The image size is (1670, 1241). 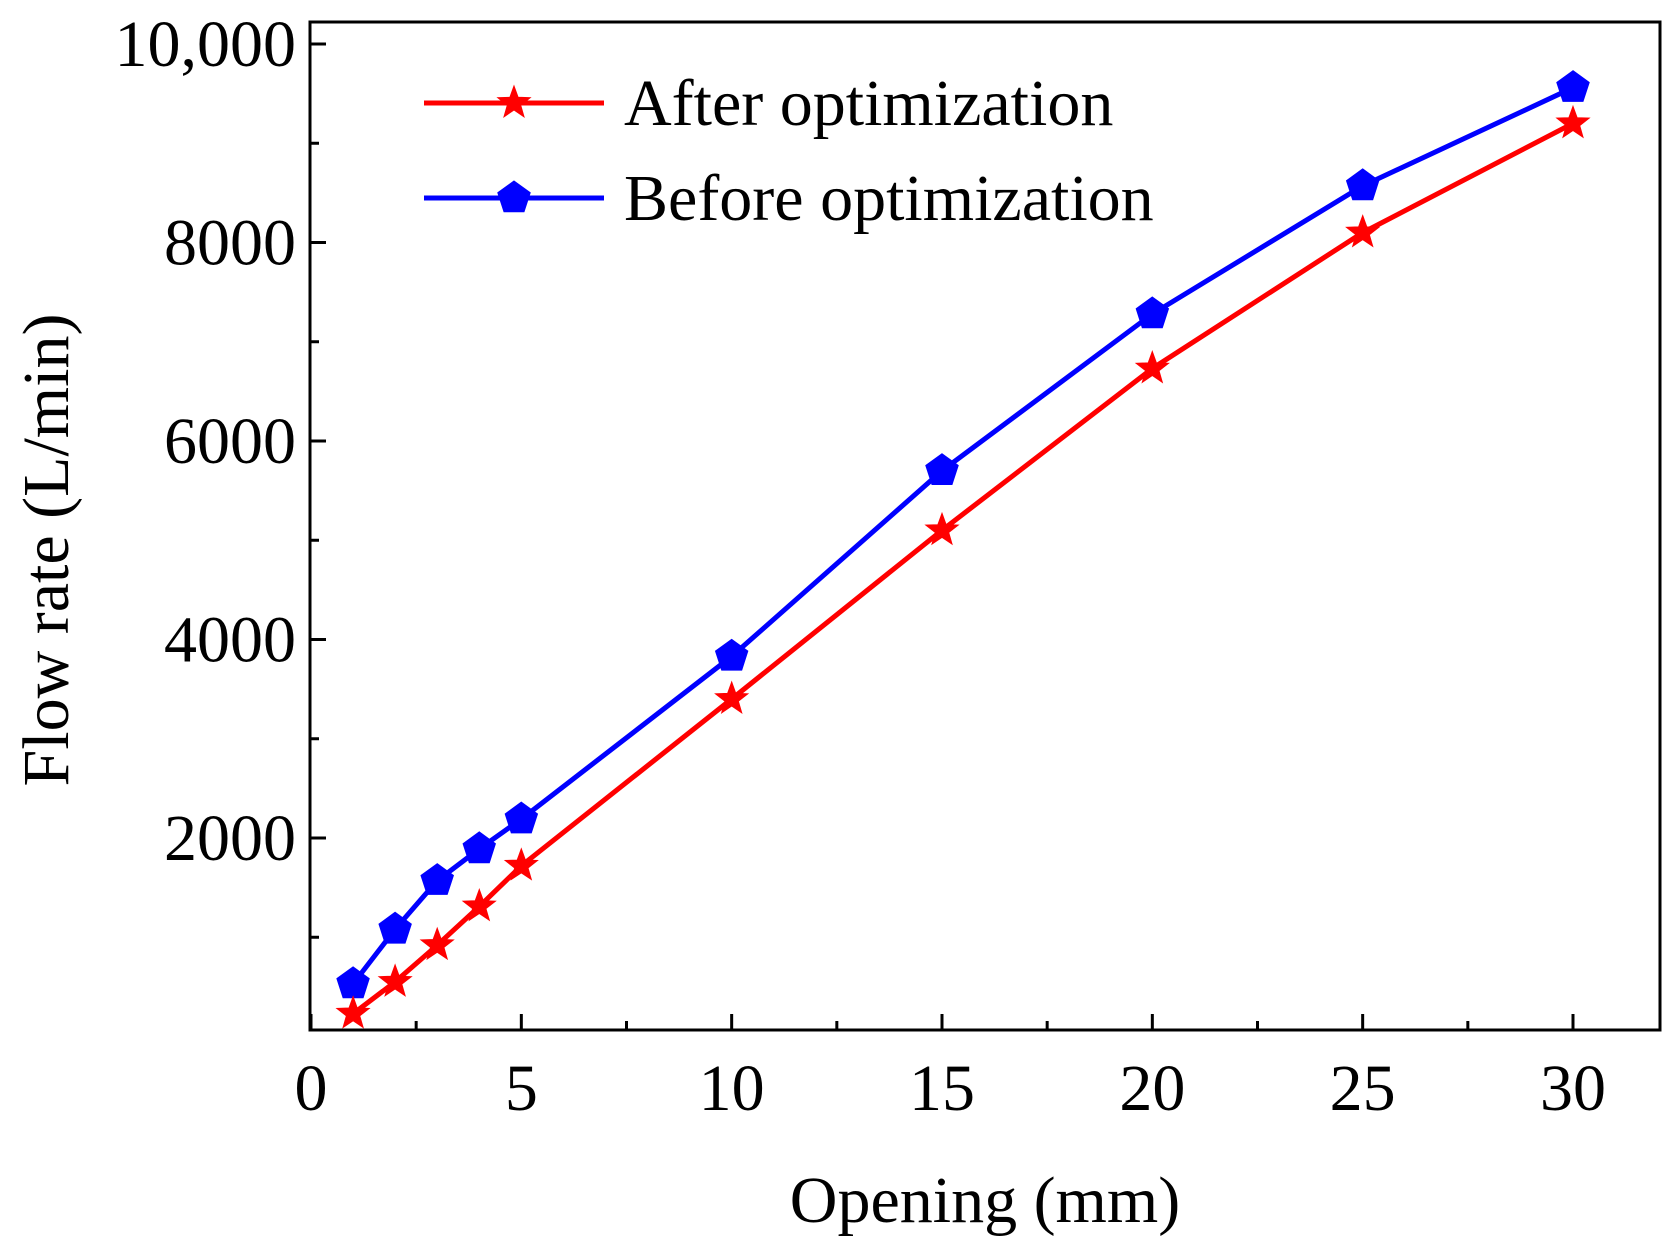 I want to click on legend-label: Before optimization, so click(x=889, y=198).